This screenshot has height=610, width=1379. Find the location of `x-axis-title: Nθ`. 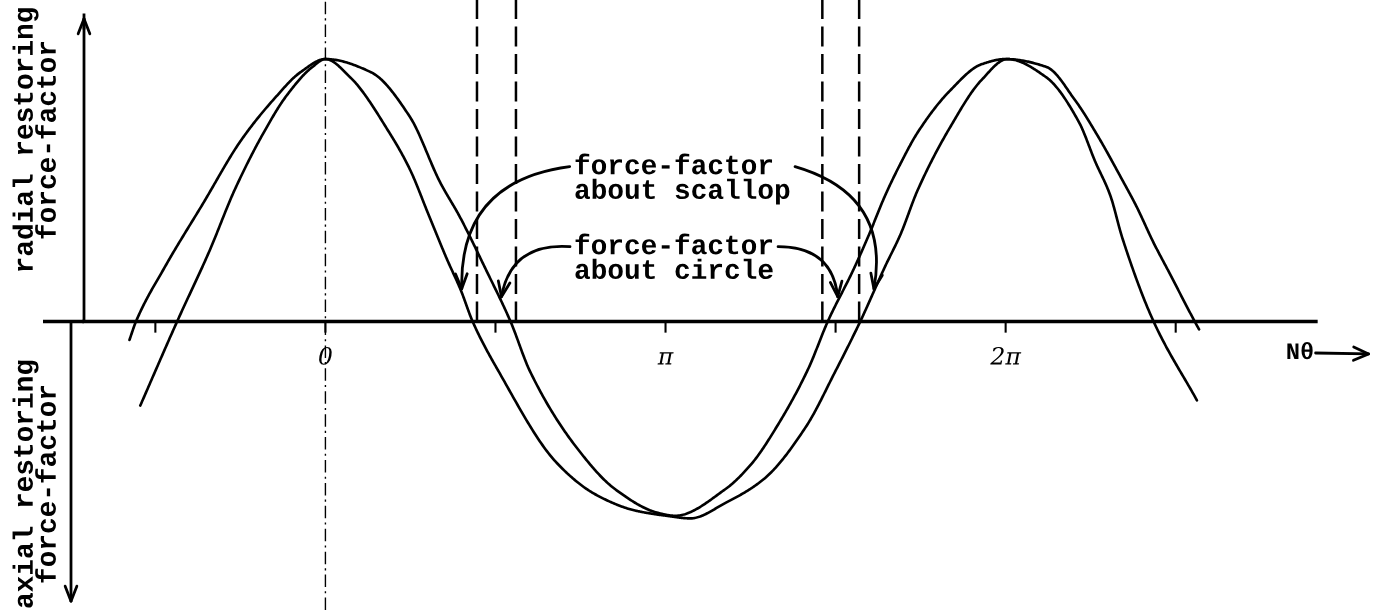

x-axis-title: Nθ is located at coordinates (1300, 351).